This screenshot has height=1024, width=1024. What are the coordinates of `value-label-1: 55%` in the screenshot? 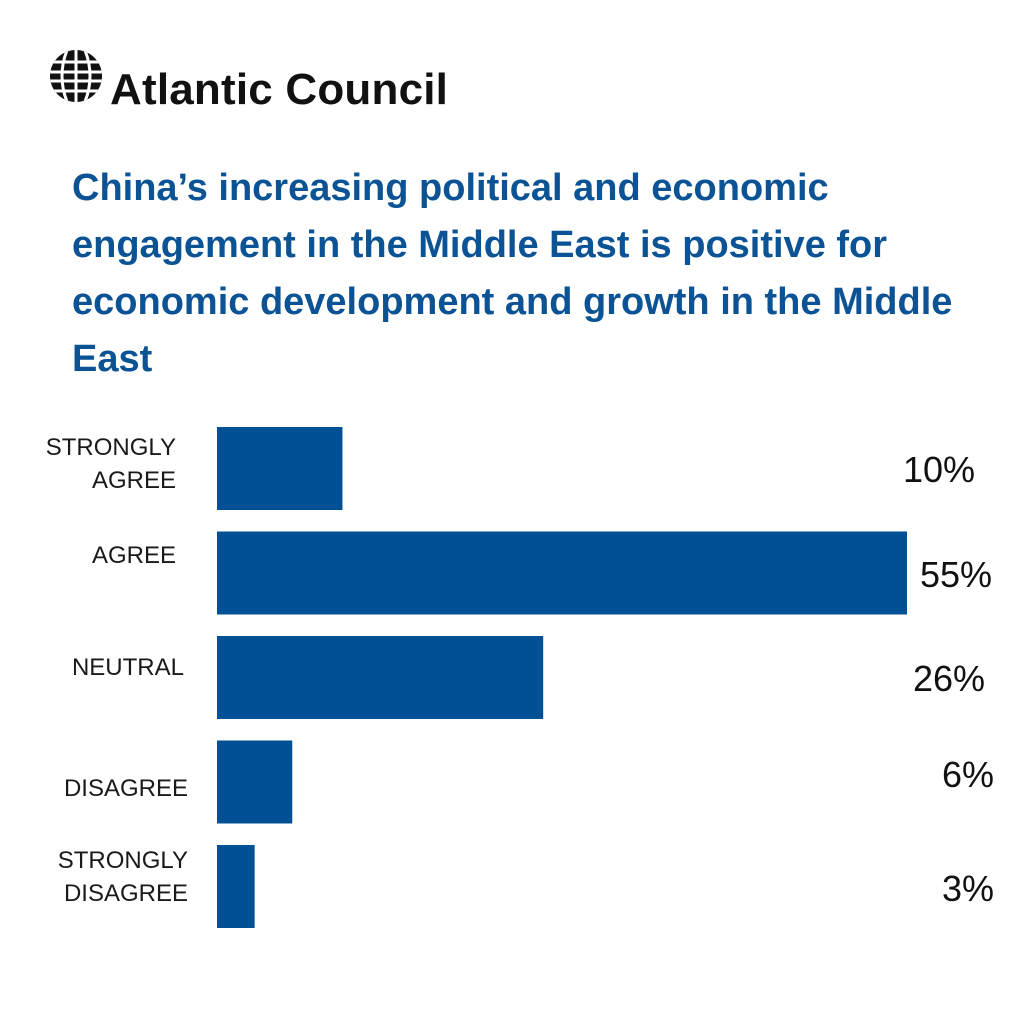 It's located at (956, 574).